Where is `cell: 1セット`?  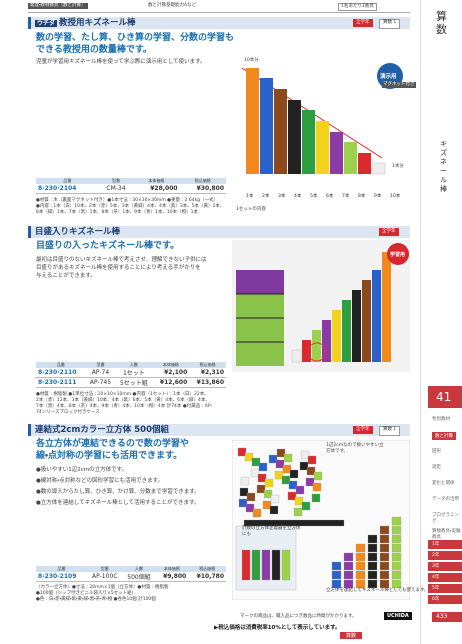 cell: 1セット is located at coordinates (134, 373).